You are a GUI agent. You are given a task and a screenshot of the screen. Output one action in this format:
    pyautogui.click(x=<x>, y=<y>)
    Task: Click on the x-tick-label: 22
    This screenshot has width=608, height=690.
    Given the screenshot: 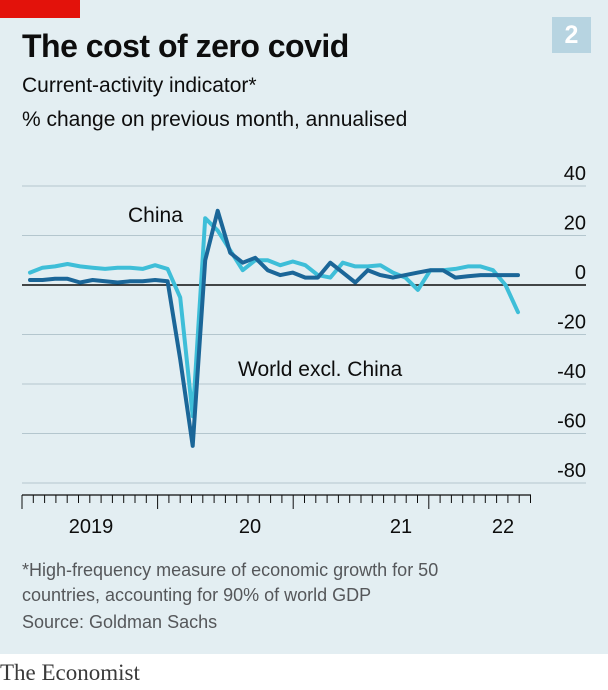 What is the action you would take?
    pyautogui.click(x=503, y=527)
    